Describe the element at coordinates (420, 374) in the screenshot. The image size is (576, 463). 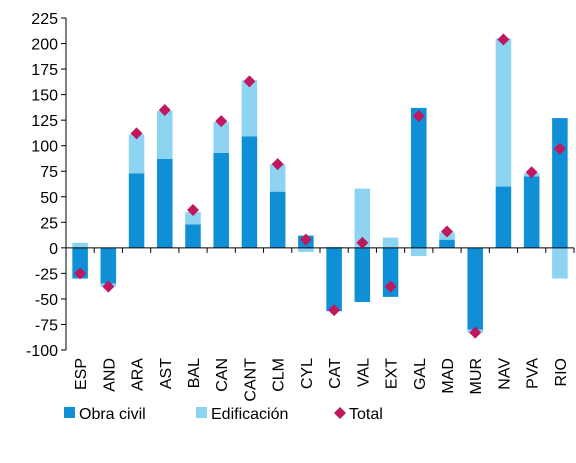
I see `x-tick-label: GAL` at that location.